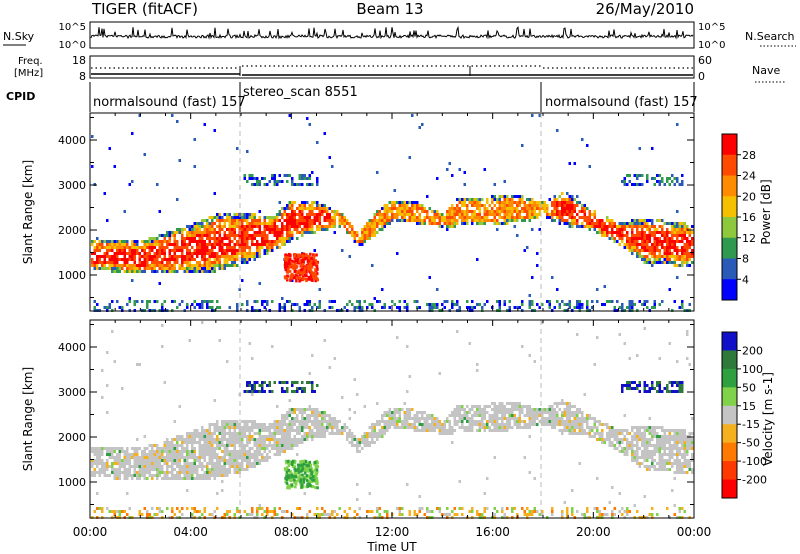 This screenshot has width=800, height=554. I want to click on velocity-colorbar-tick: -15, so click(751, 424).